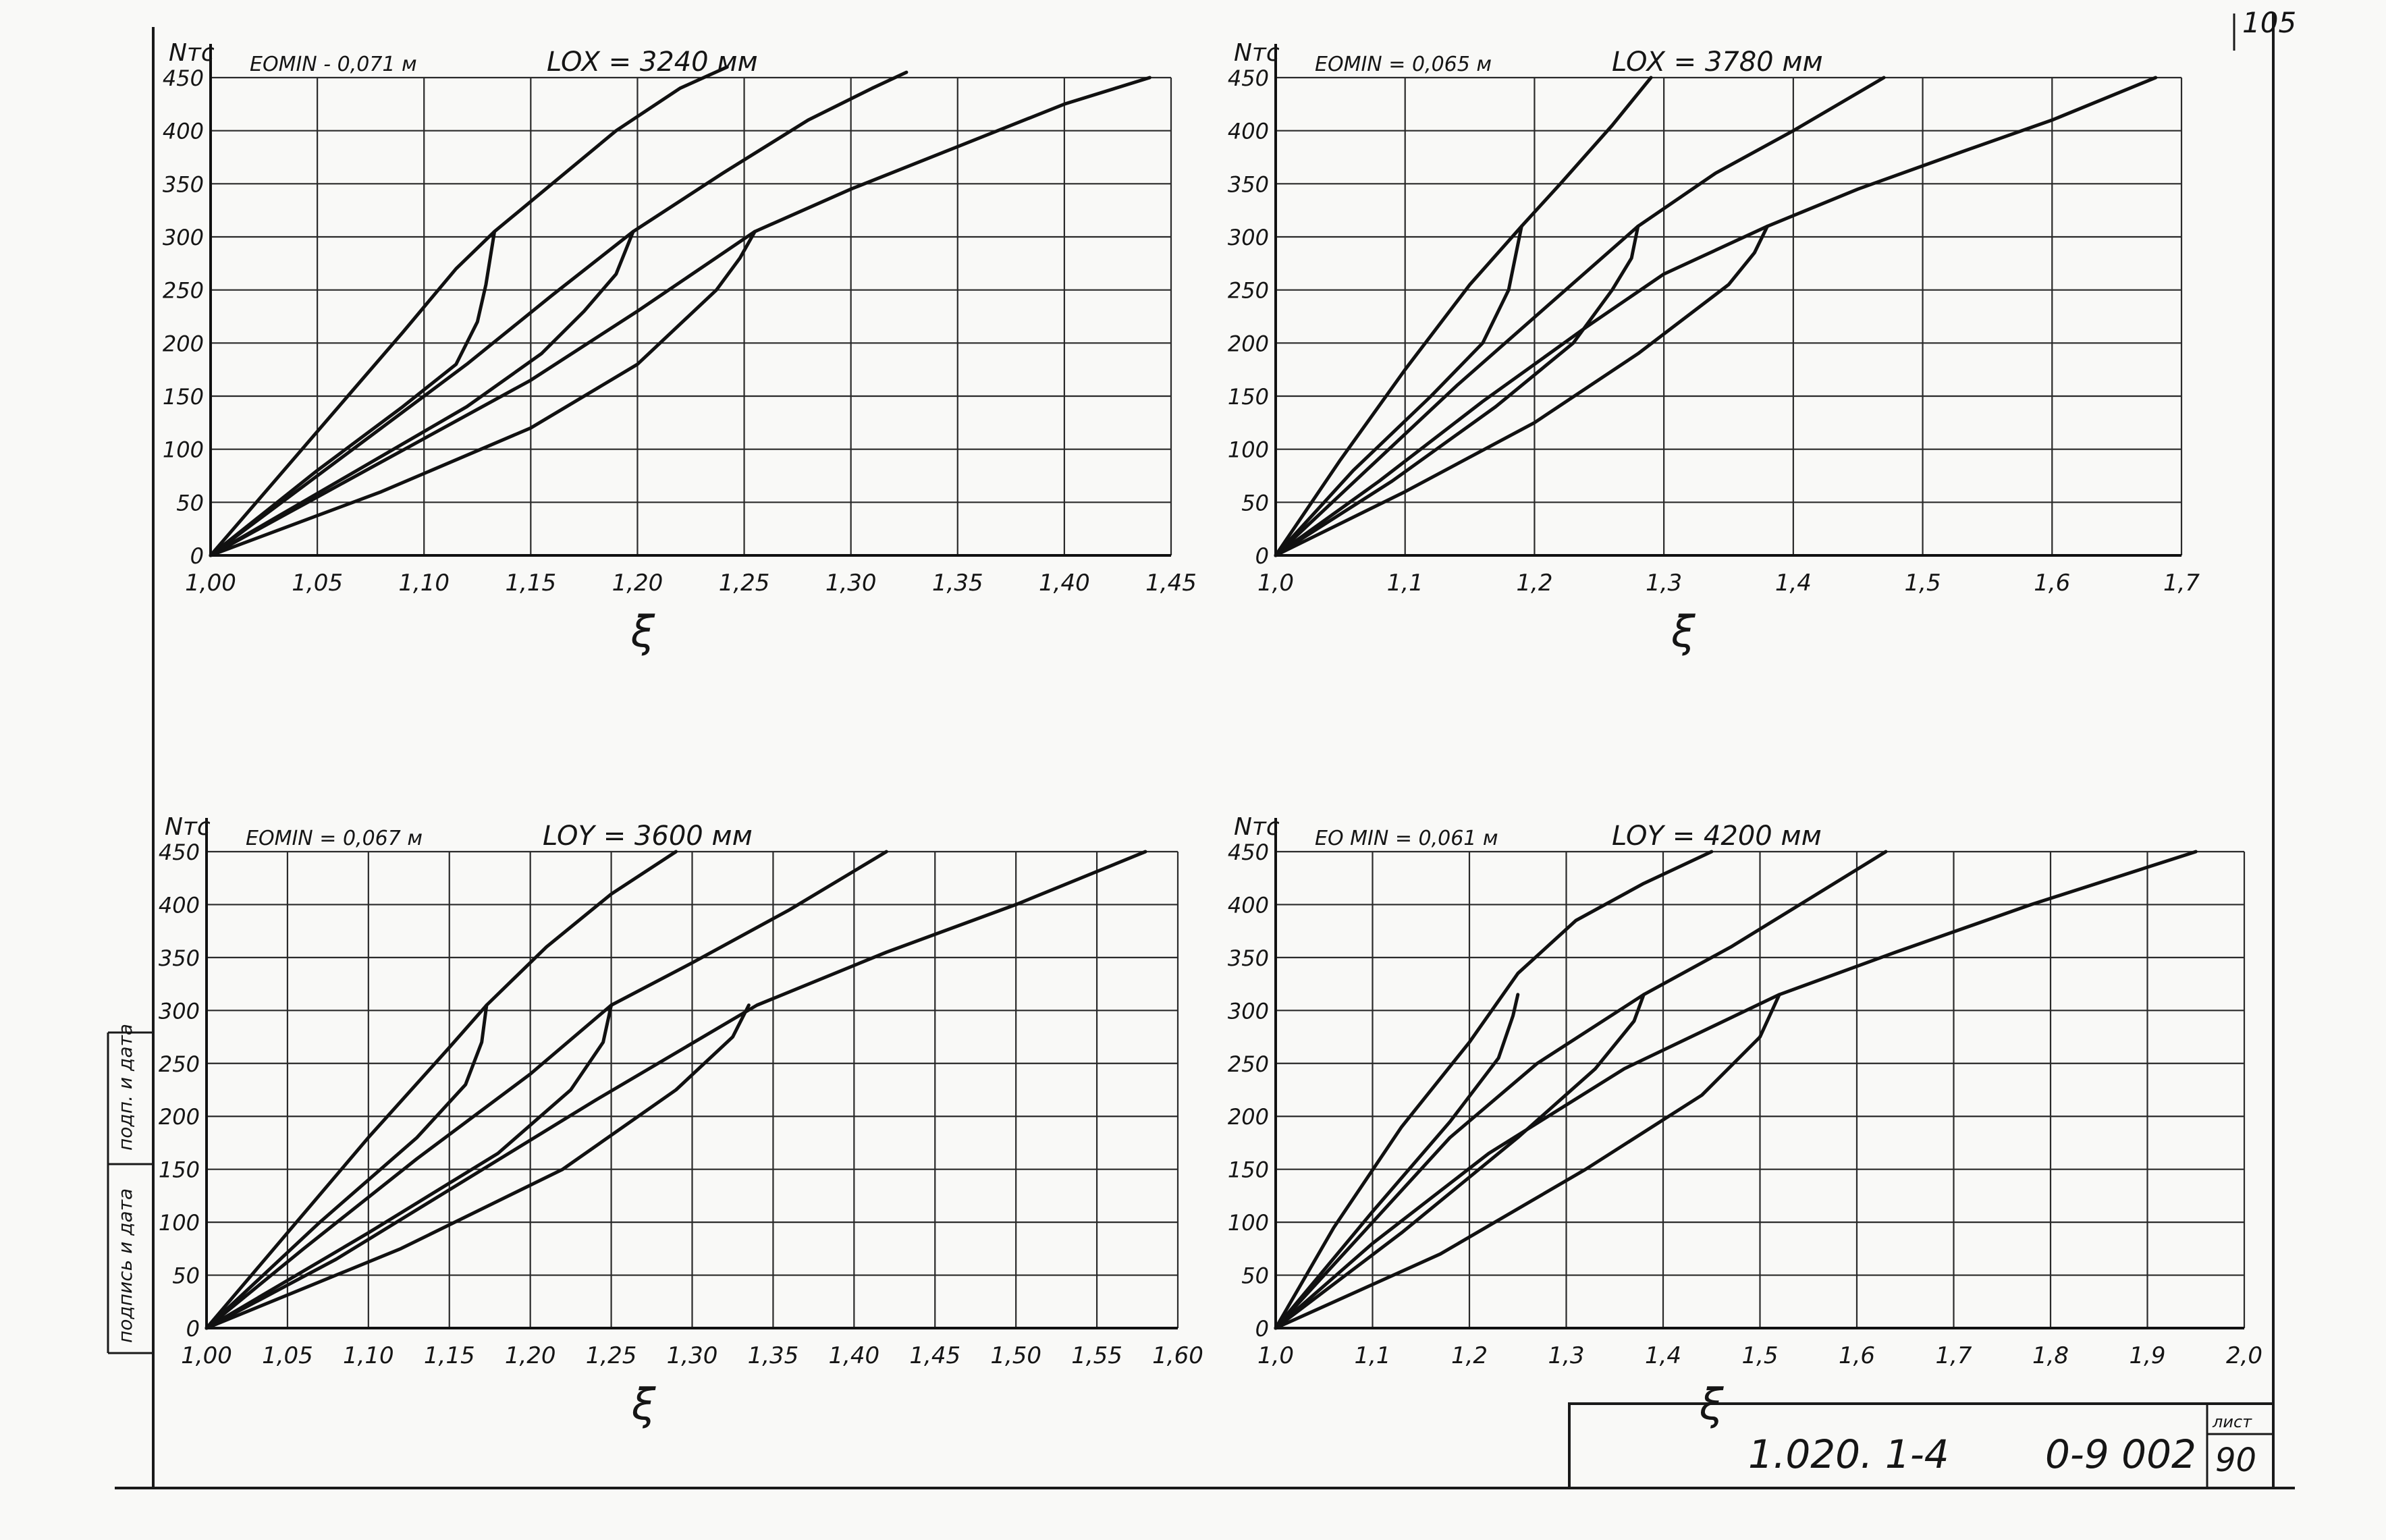  Describe the element at coordinates (333, 64) in the screenshot. I see `chart-subtitle: EOMIN - 0,071 м` at that location.